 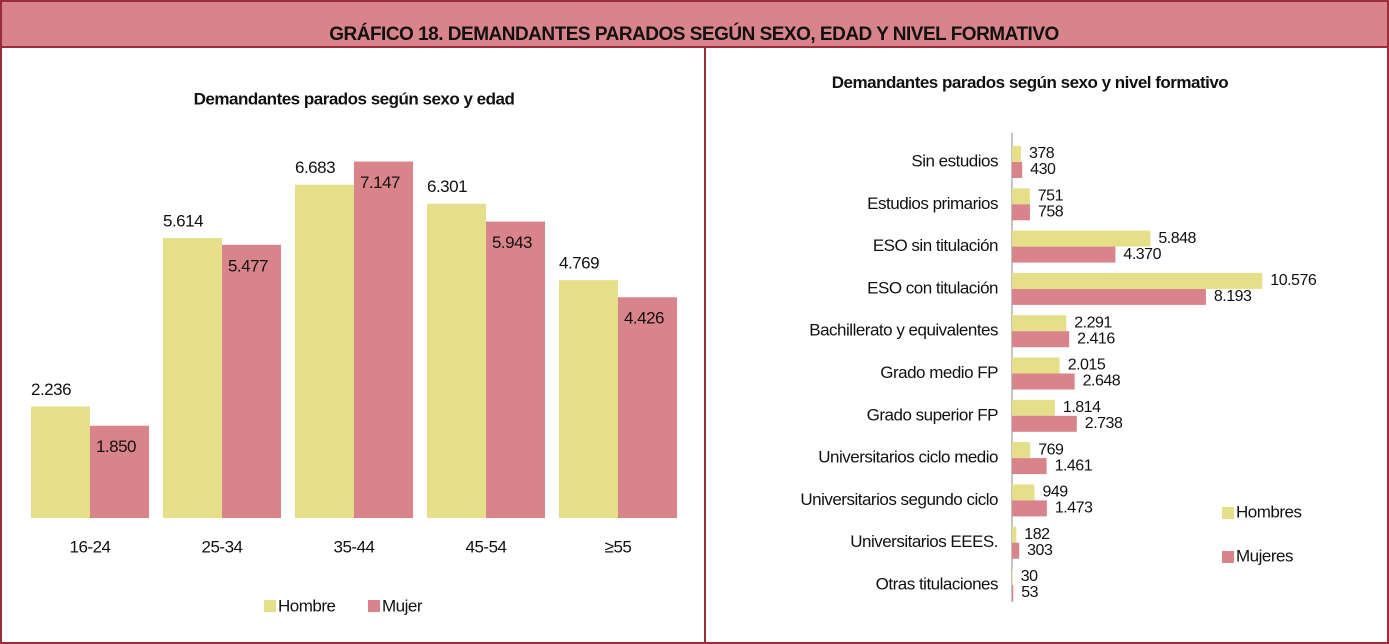 What do you see at coordinates (1142, 254) in the screenshot?
I see `value-label: 4.370` at bounding box center [1142, 254].